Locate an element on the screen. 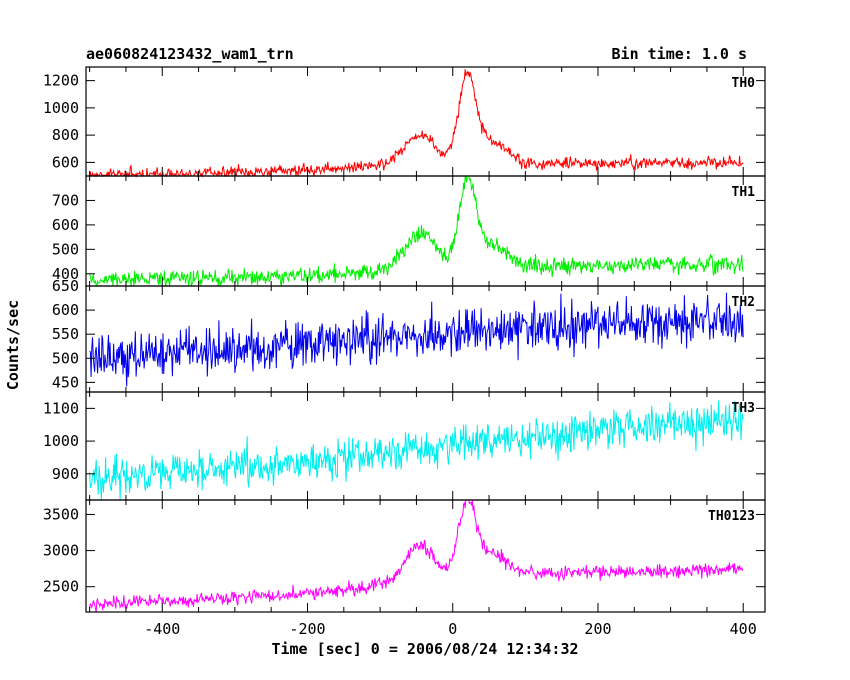 This screenshot has height=680, width=850. chart-title: ae060824123432_wam1_trn is located at coordinates (190, 54).